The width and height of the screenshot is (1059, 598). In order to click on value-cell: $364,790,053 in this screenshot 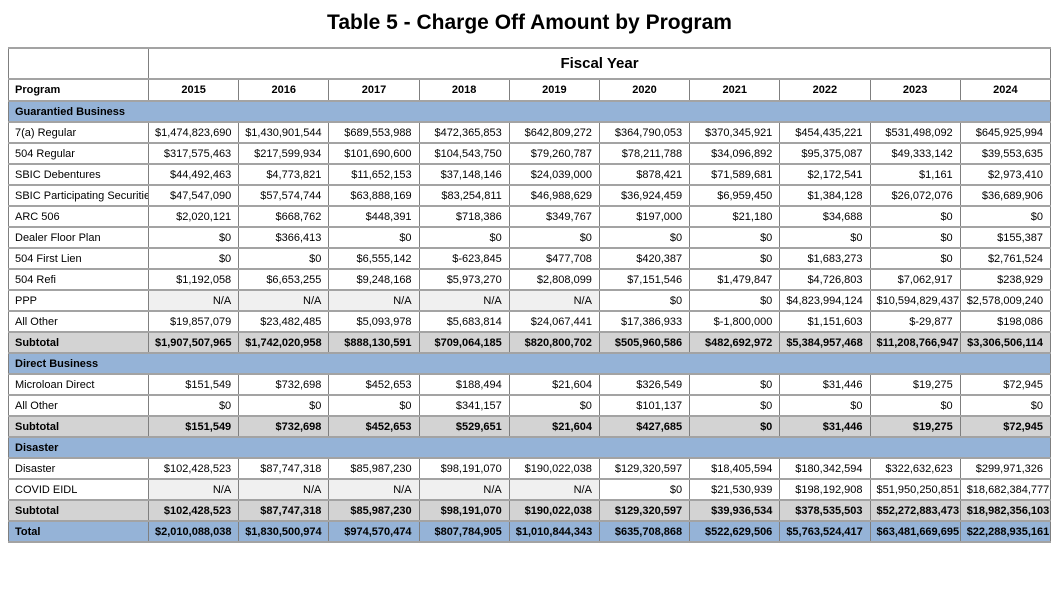, I will do `click(644, 132)`.